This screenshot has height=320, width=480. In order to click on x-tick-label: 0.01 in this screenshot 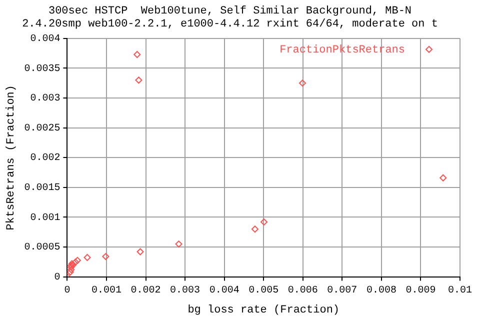, I will do `click(460, 290)`.